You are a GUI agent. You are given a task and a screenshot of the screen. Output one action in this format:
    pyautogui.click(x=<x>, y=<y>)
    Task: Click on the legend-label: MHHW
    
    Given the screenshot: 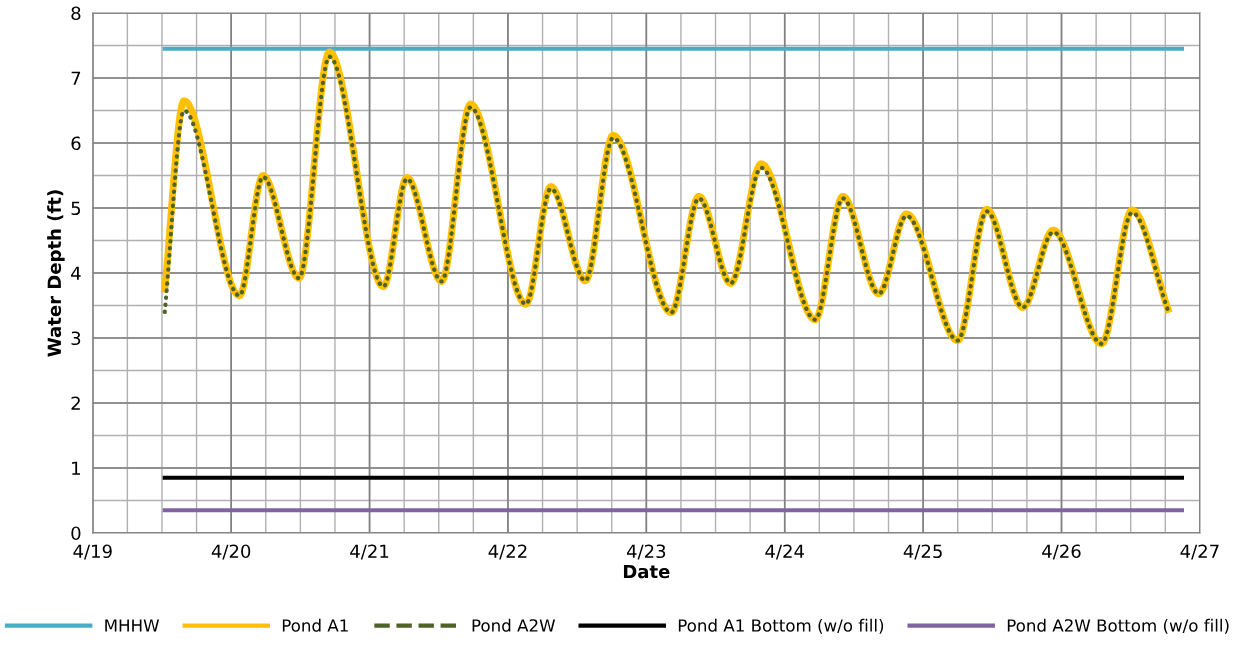 What is the action you would take?
    pyautogui.click(x=132, y=625)
    